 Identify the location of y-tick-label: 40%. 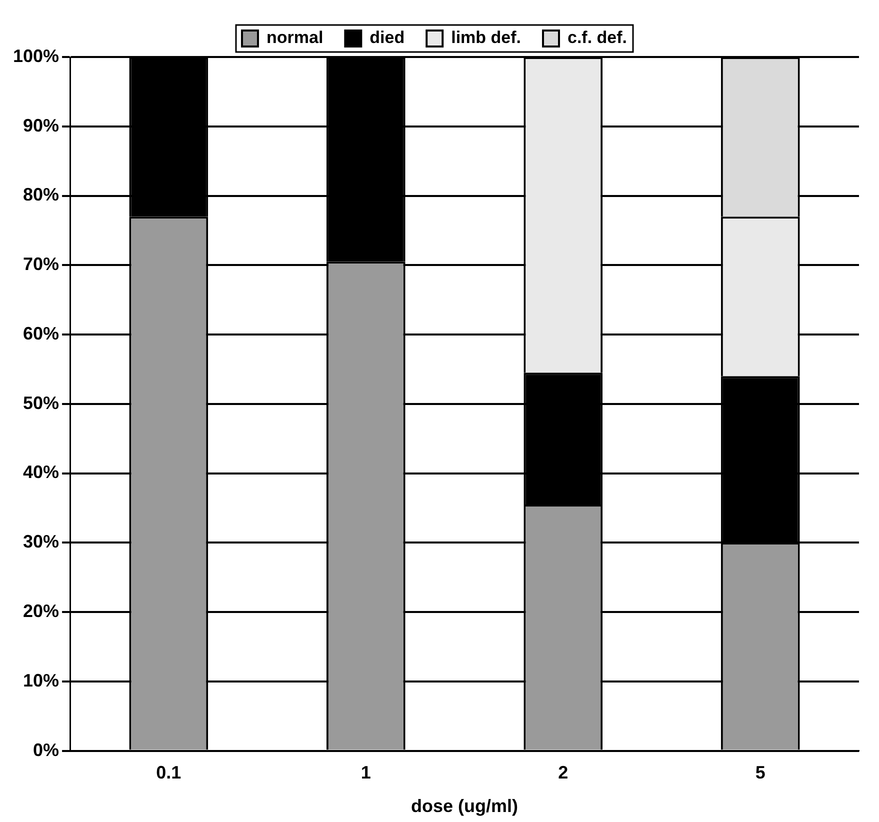
(41, 472).